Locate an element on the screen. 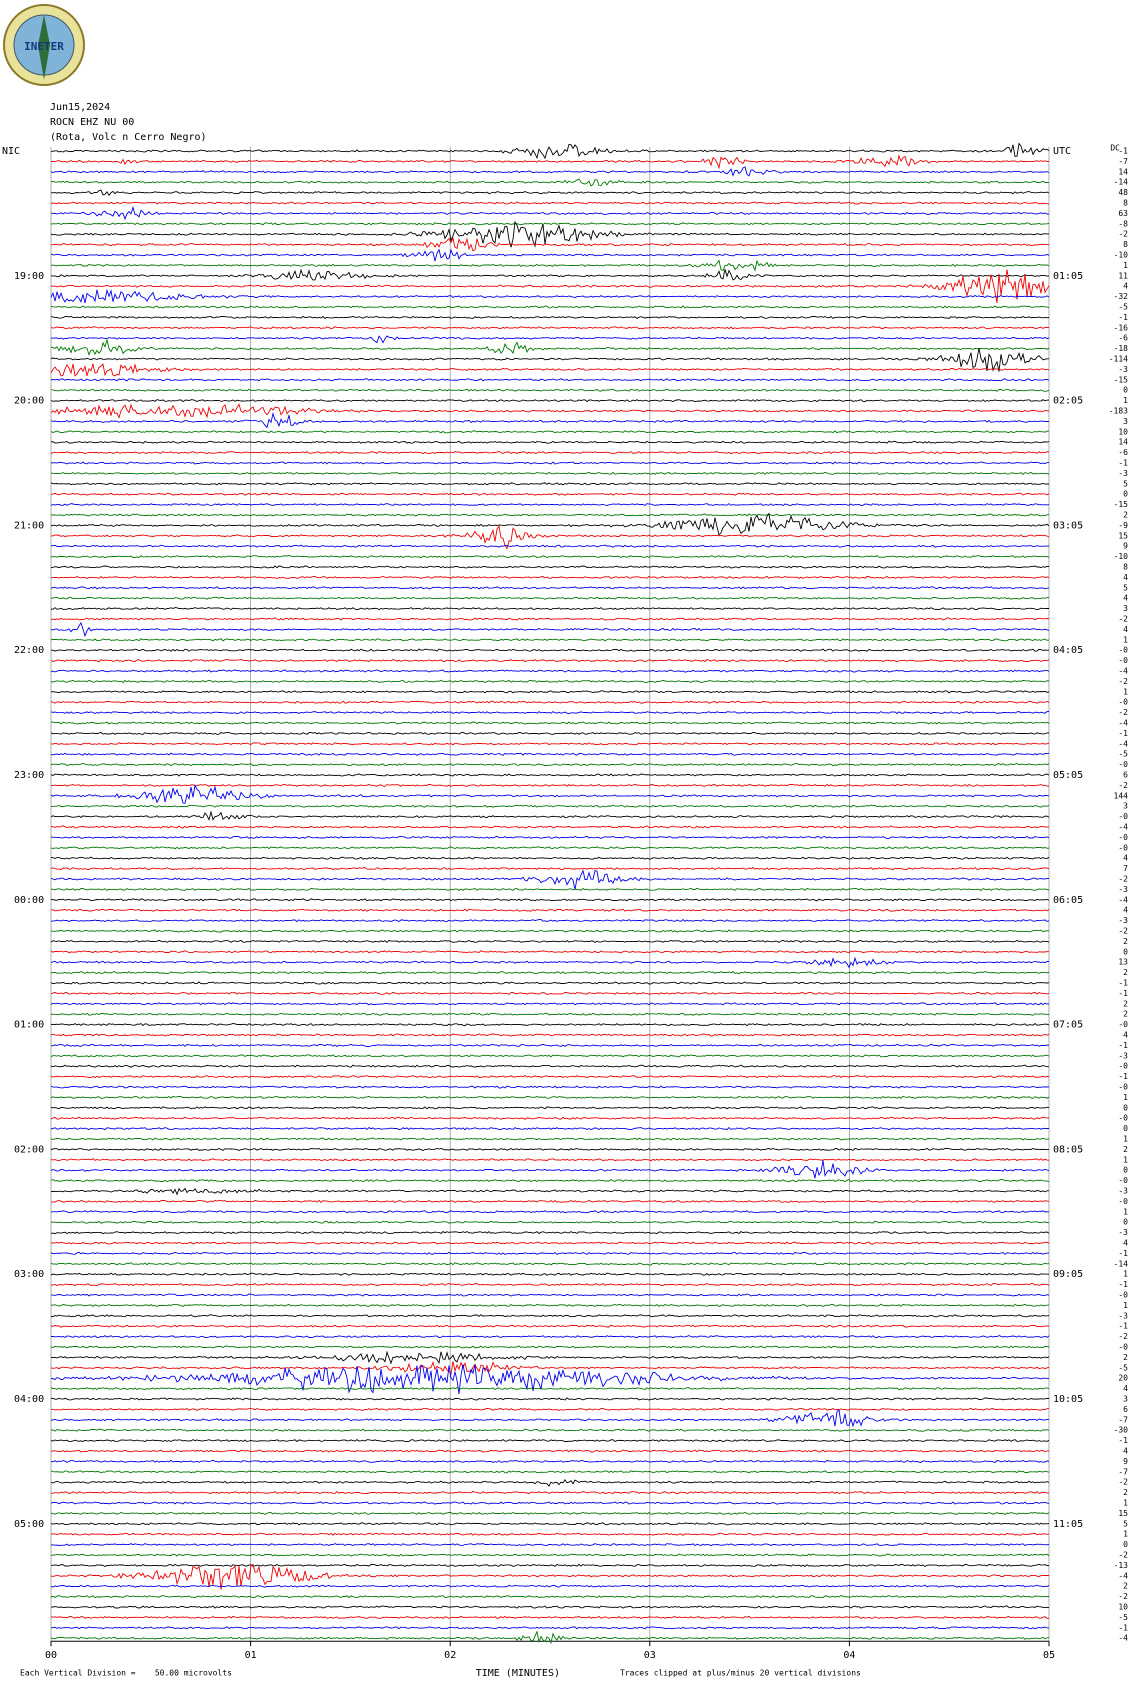  dc-header: DC is located at coordinates (1115, 148).